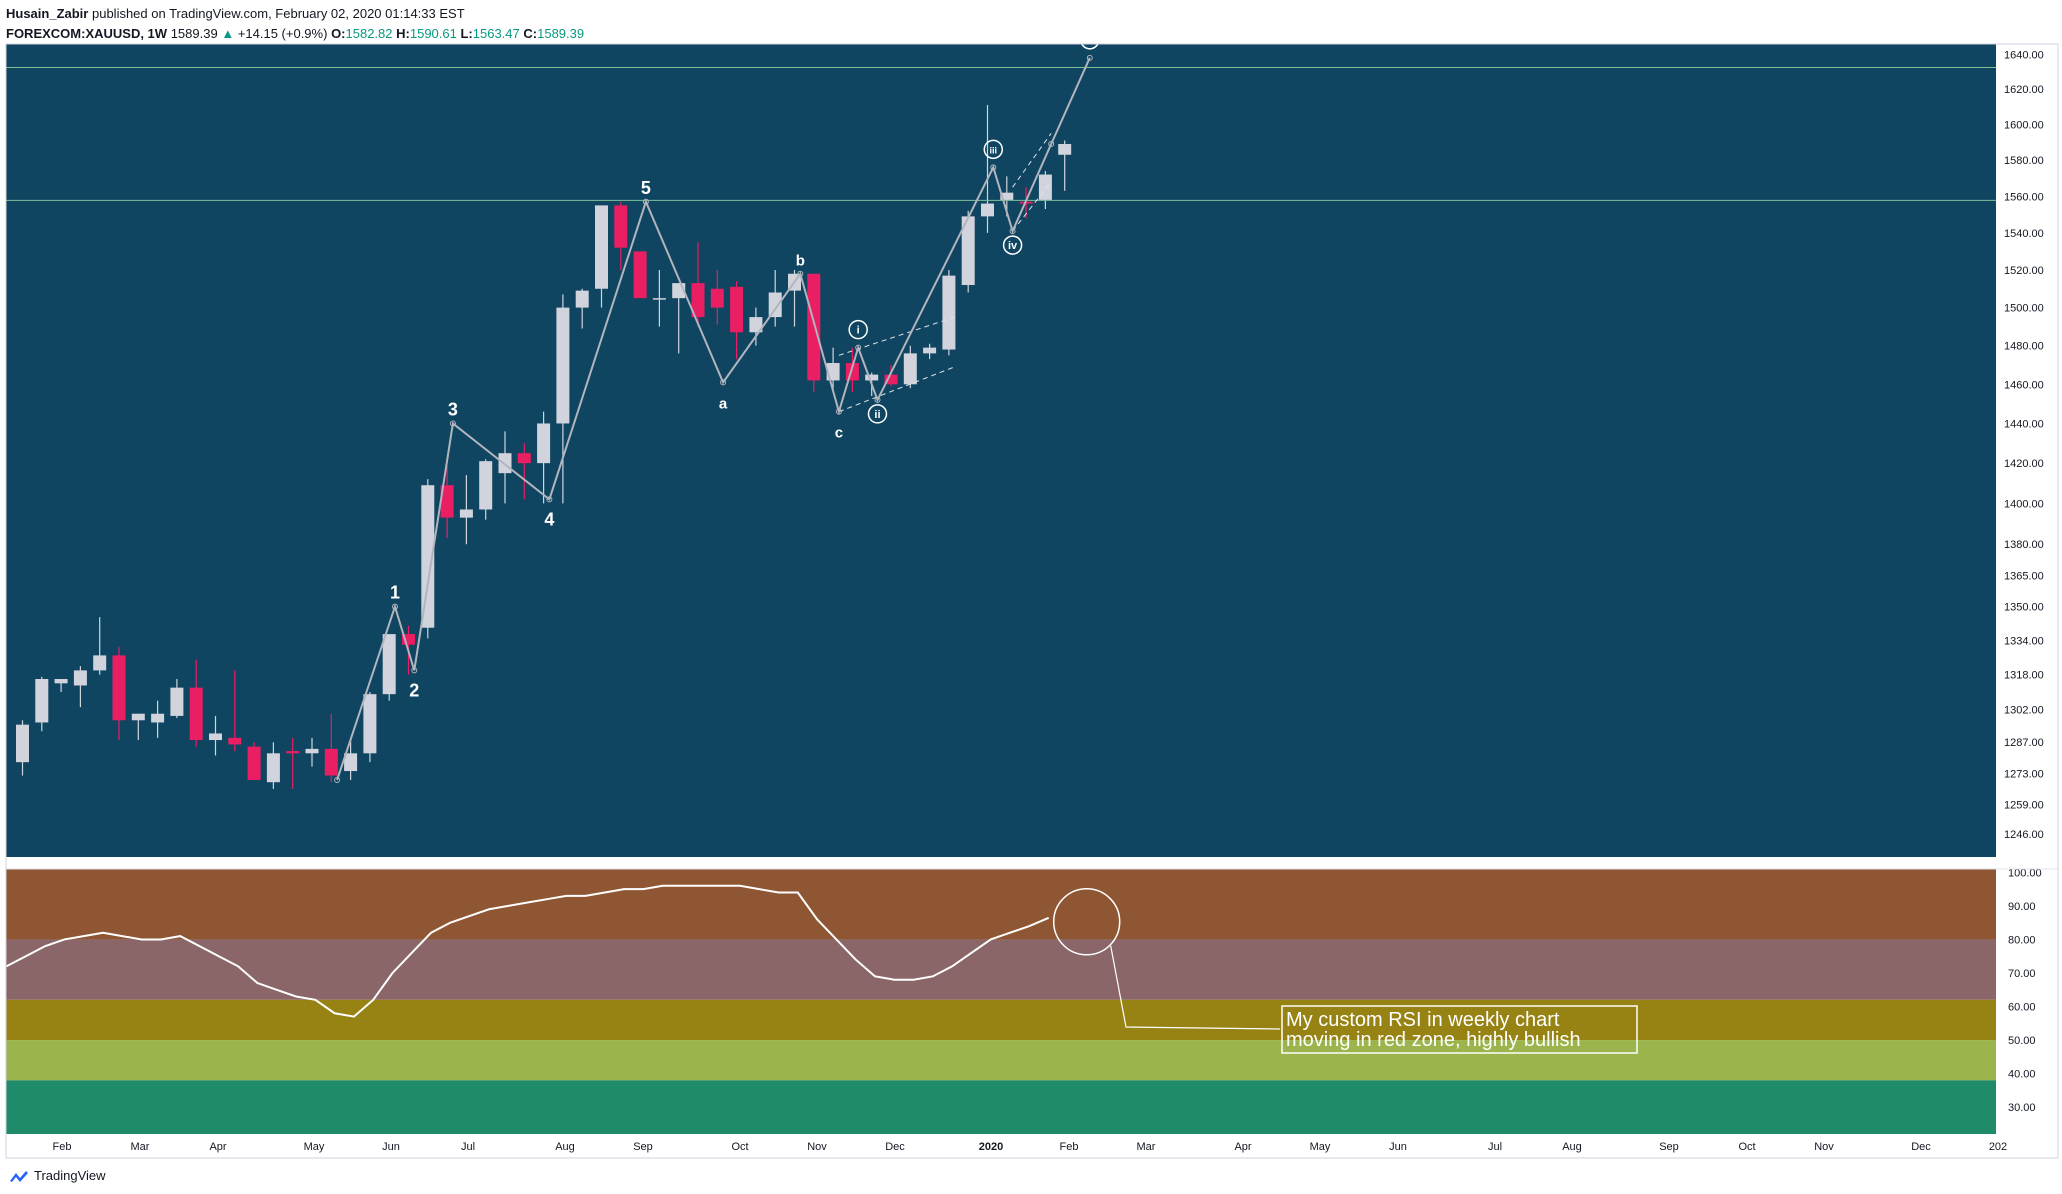  I want to click on open-value: 1582.82, so click(369, 33).